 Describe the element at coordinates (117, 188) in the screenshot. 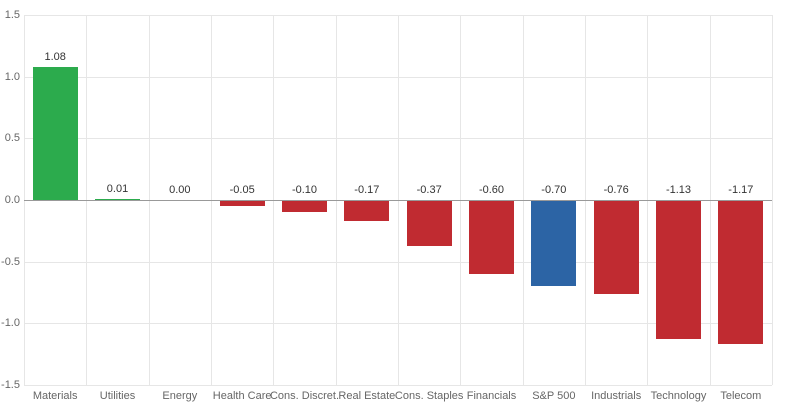

I see `bar-value-label: 0.01` at that location.